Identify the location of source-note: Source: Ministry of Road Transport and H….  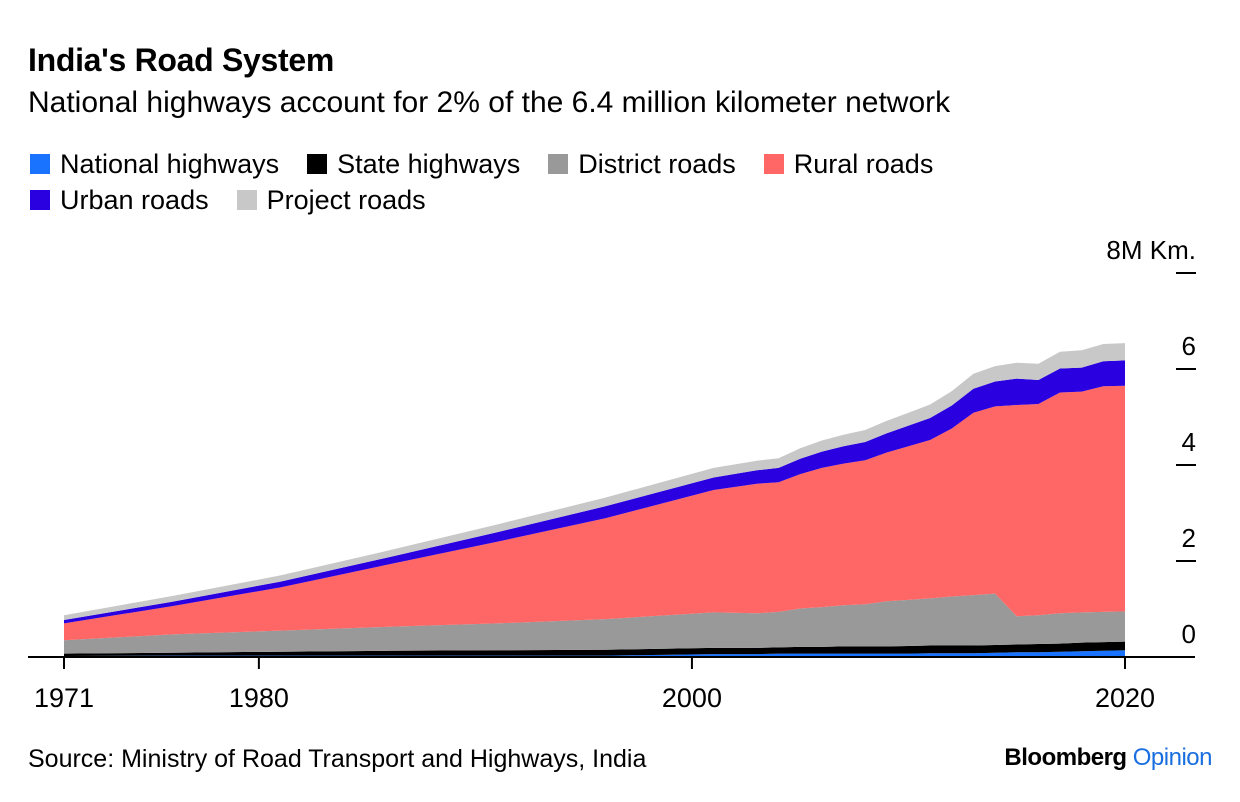
(337, 759).